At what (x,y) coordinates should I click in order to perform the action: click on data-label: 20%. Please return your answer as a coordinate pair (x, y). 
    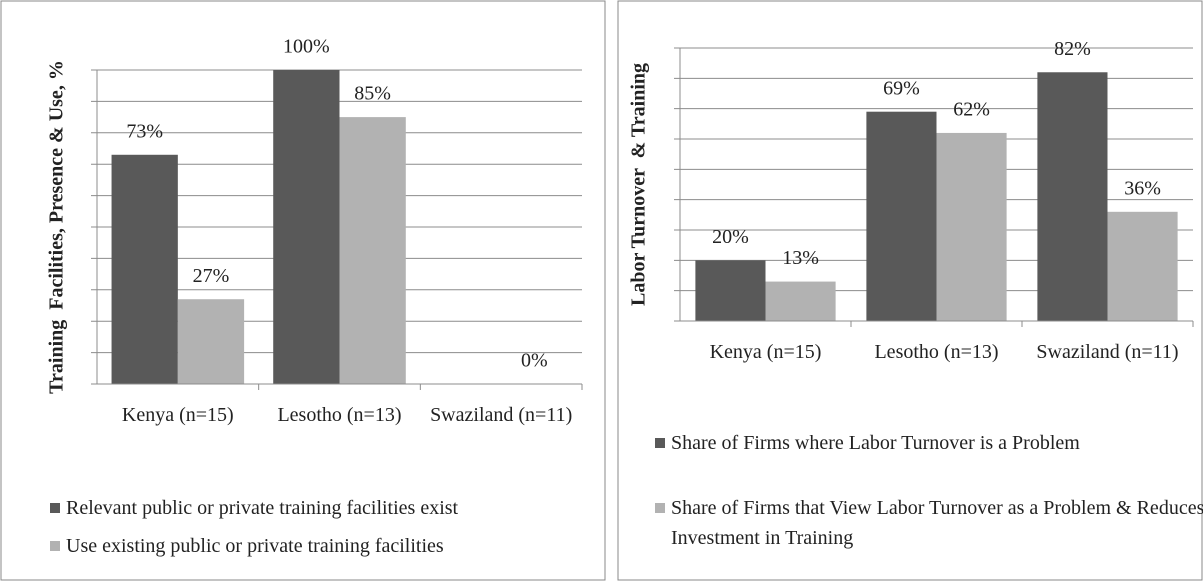
    Looking at the image, I should click on (730, 237).